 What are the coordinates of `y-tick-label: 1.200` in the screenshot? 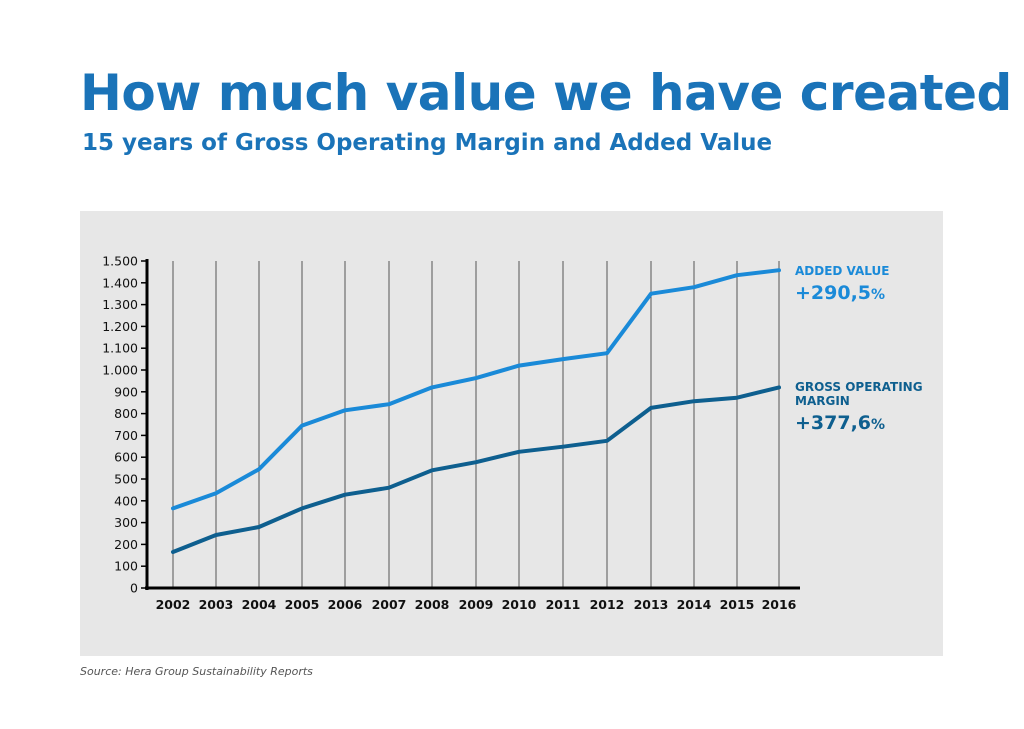 It's located at (120, 326).